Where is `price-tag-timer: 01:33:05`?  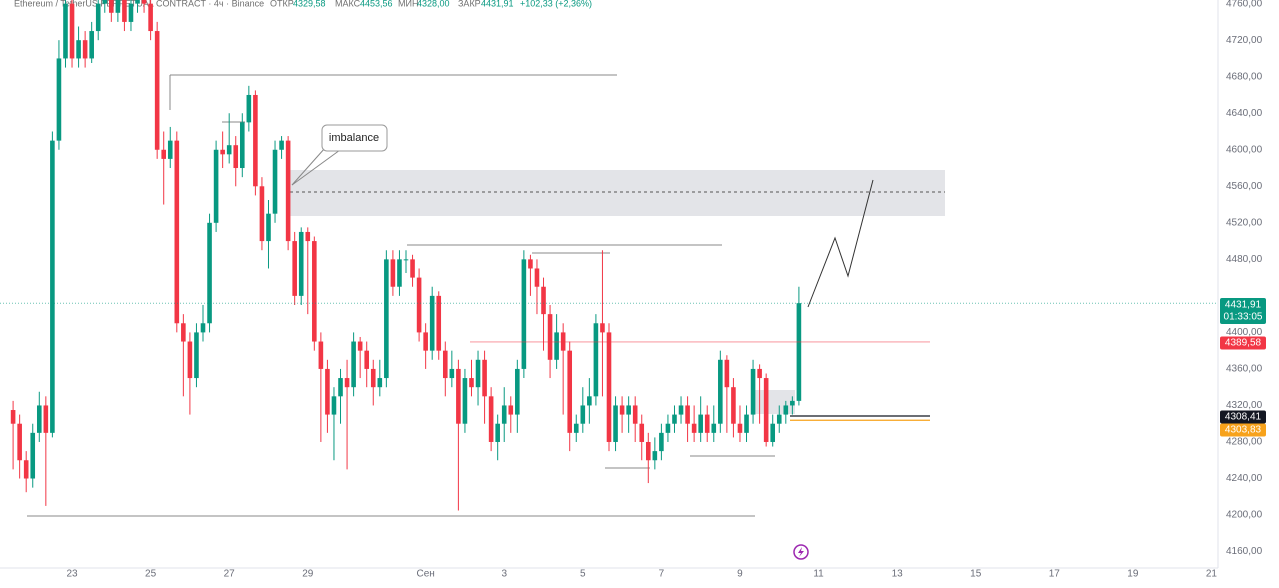
price-tag-timer: 01:33:05 is located at coordinates (1243, 317).